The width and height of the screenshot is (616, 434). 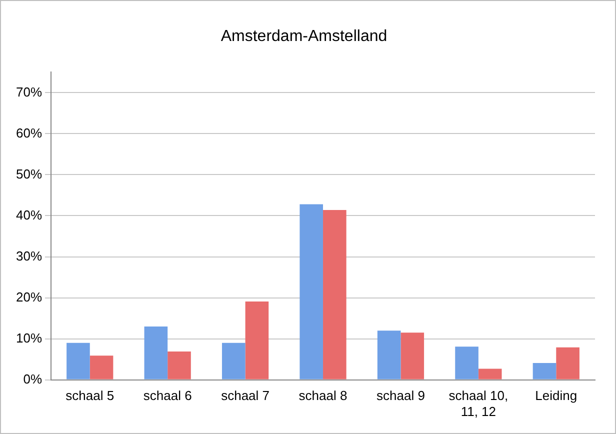 I want to click on y-tick-label: 30%, so click(x=29, y=256).